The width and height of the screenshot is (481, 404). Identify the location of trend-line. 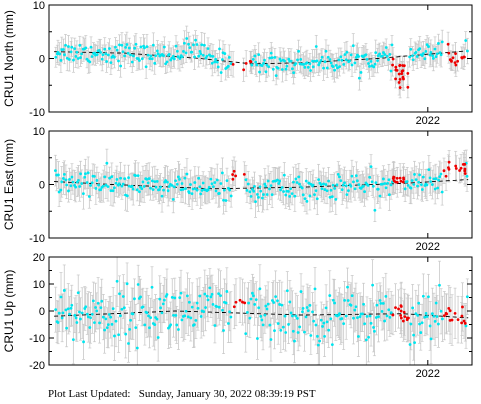
(261, 314).